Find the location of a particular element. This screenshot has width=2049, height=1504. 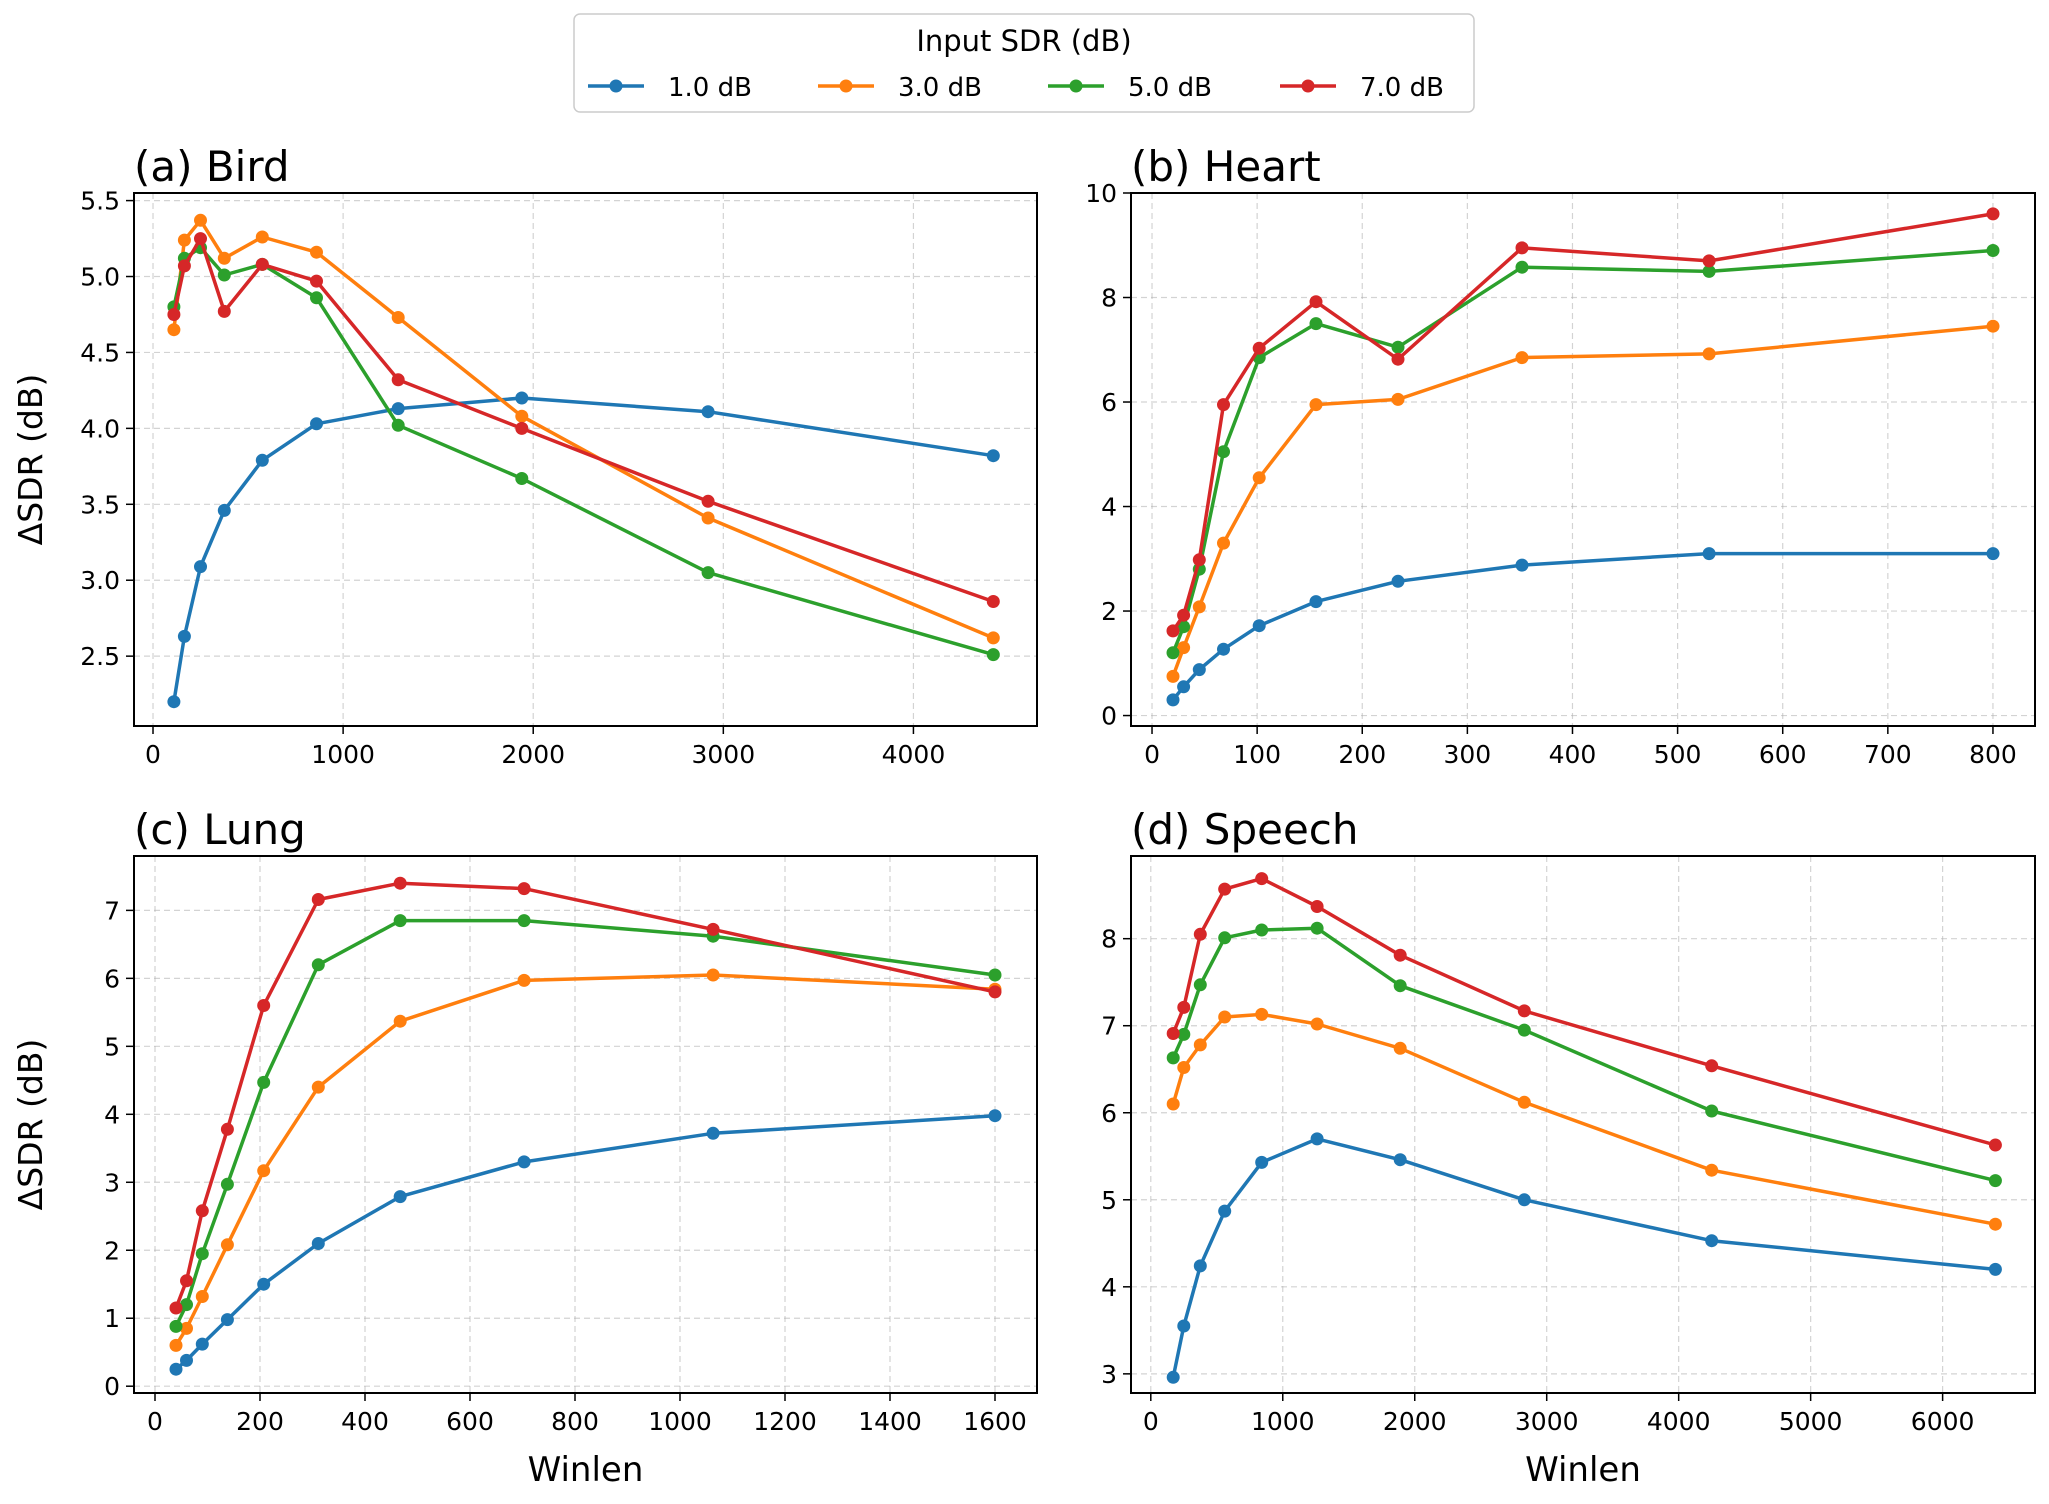

series-7-0-db is located at coordinates (1583, 422).